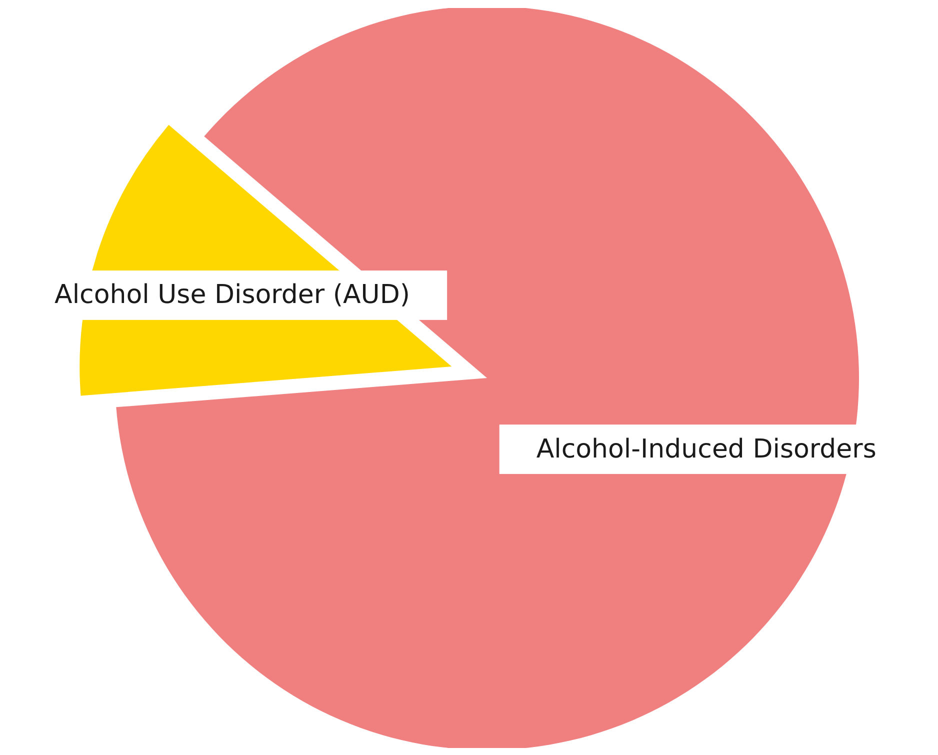  I want to click on slice-label: Alcohol Use Disorder (AUD), so click(232, 295).